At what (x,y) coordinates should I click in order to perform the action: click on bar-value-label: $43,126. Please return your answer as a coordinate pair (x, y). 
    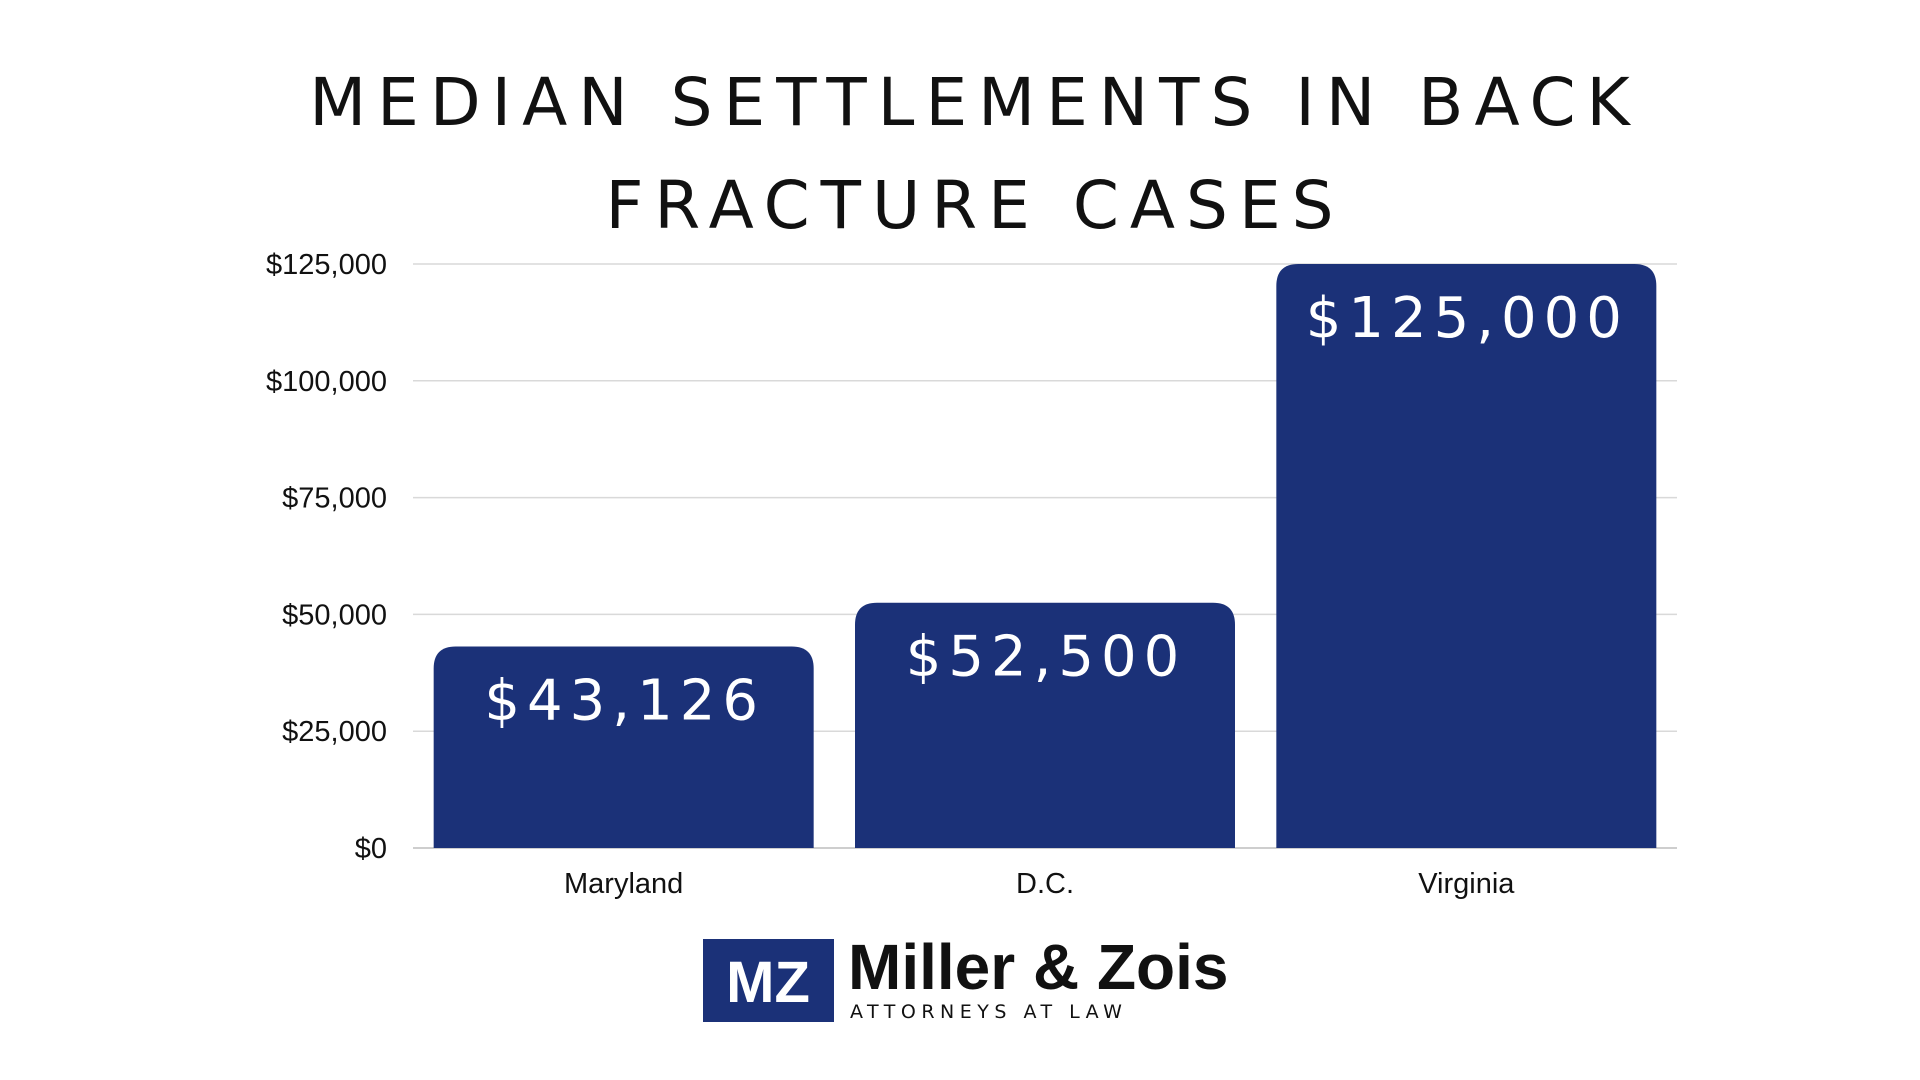
    Looking at the image, I should click on (624, 701).